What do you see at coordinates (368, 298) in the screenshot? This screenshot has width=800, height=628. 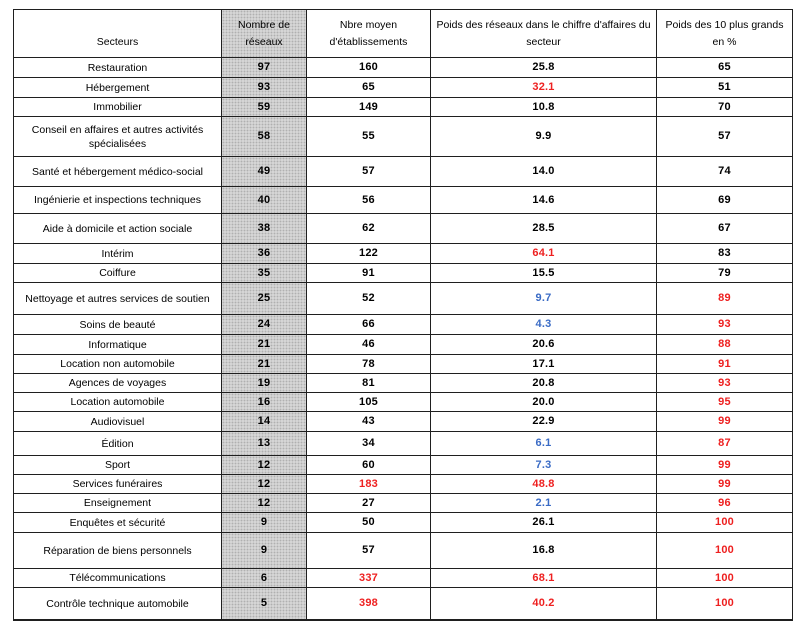 I see `avg-establishments-value: 52` at bounding box center [368, 298].